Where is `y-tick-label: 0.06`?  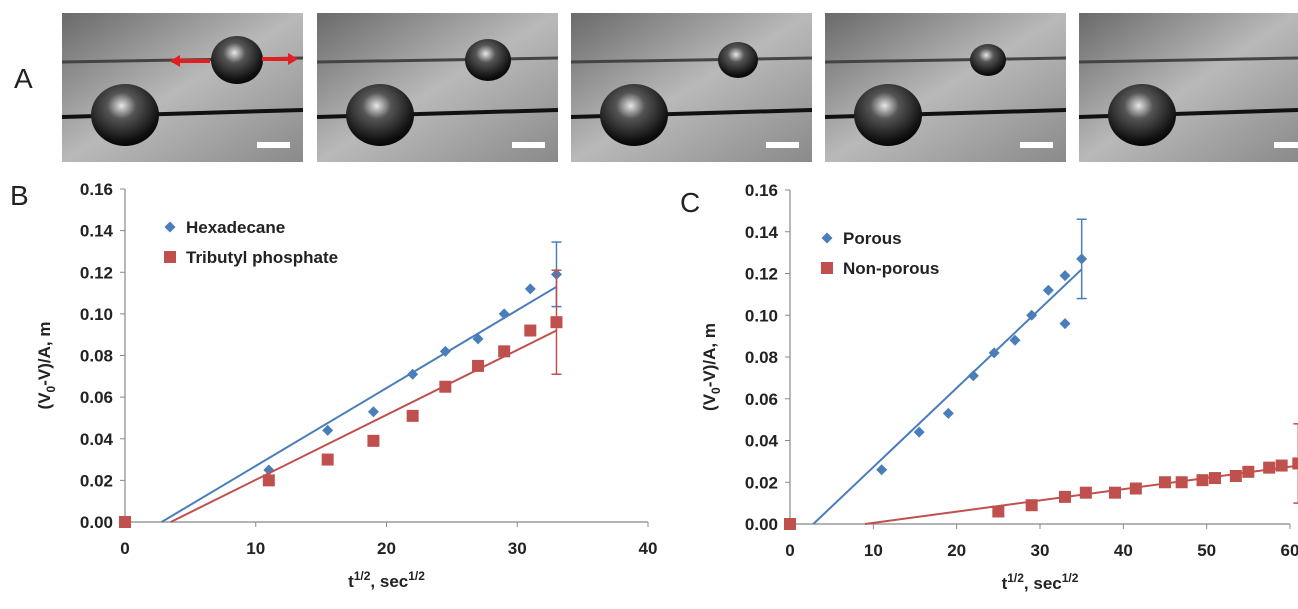 y-tick-label: 0.06 is located at coordinates (96, 397).